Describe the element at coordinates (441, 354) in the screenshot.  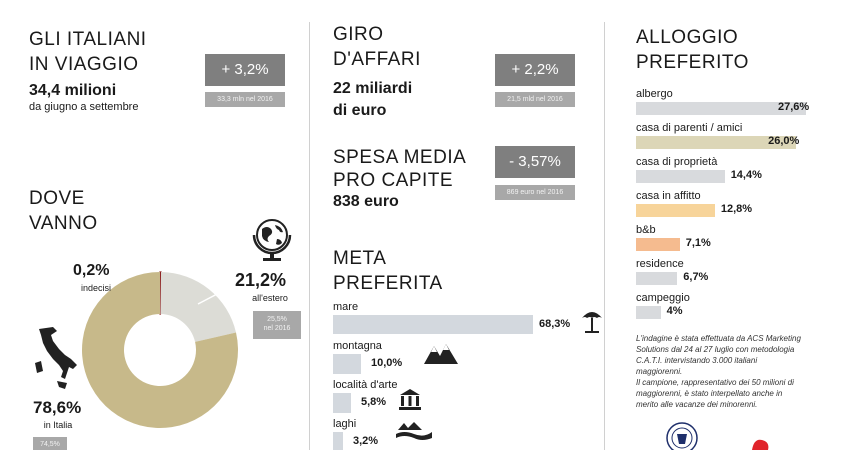
I see `mountains-icon` at that location.